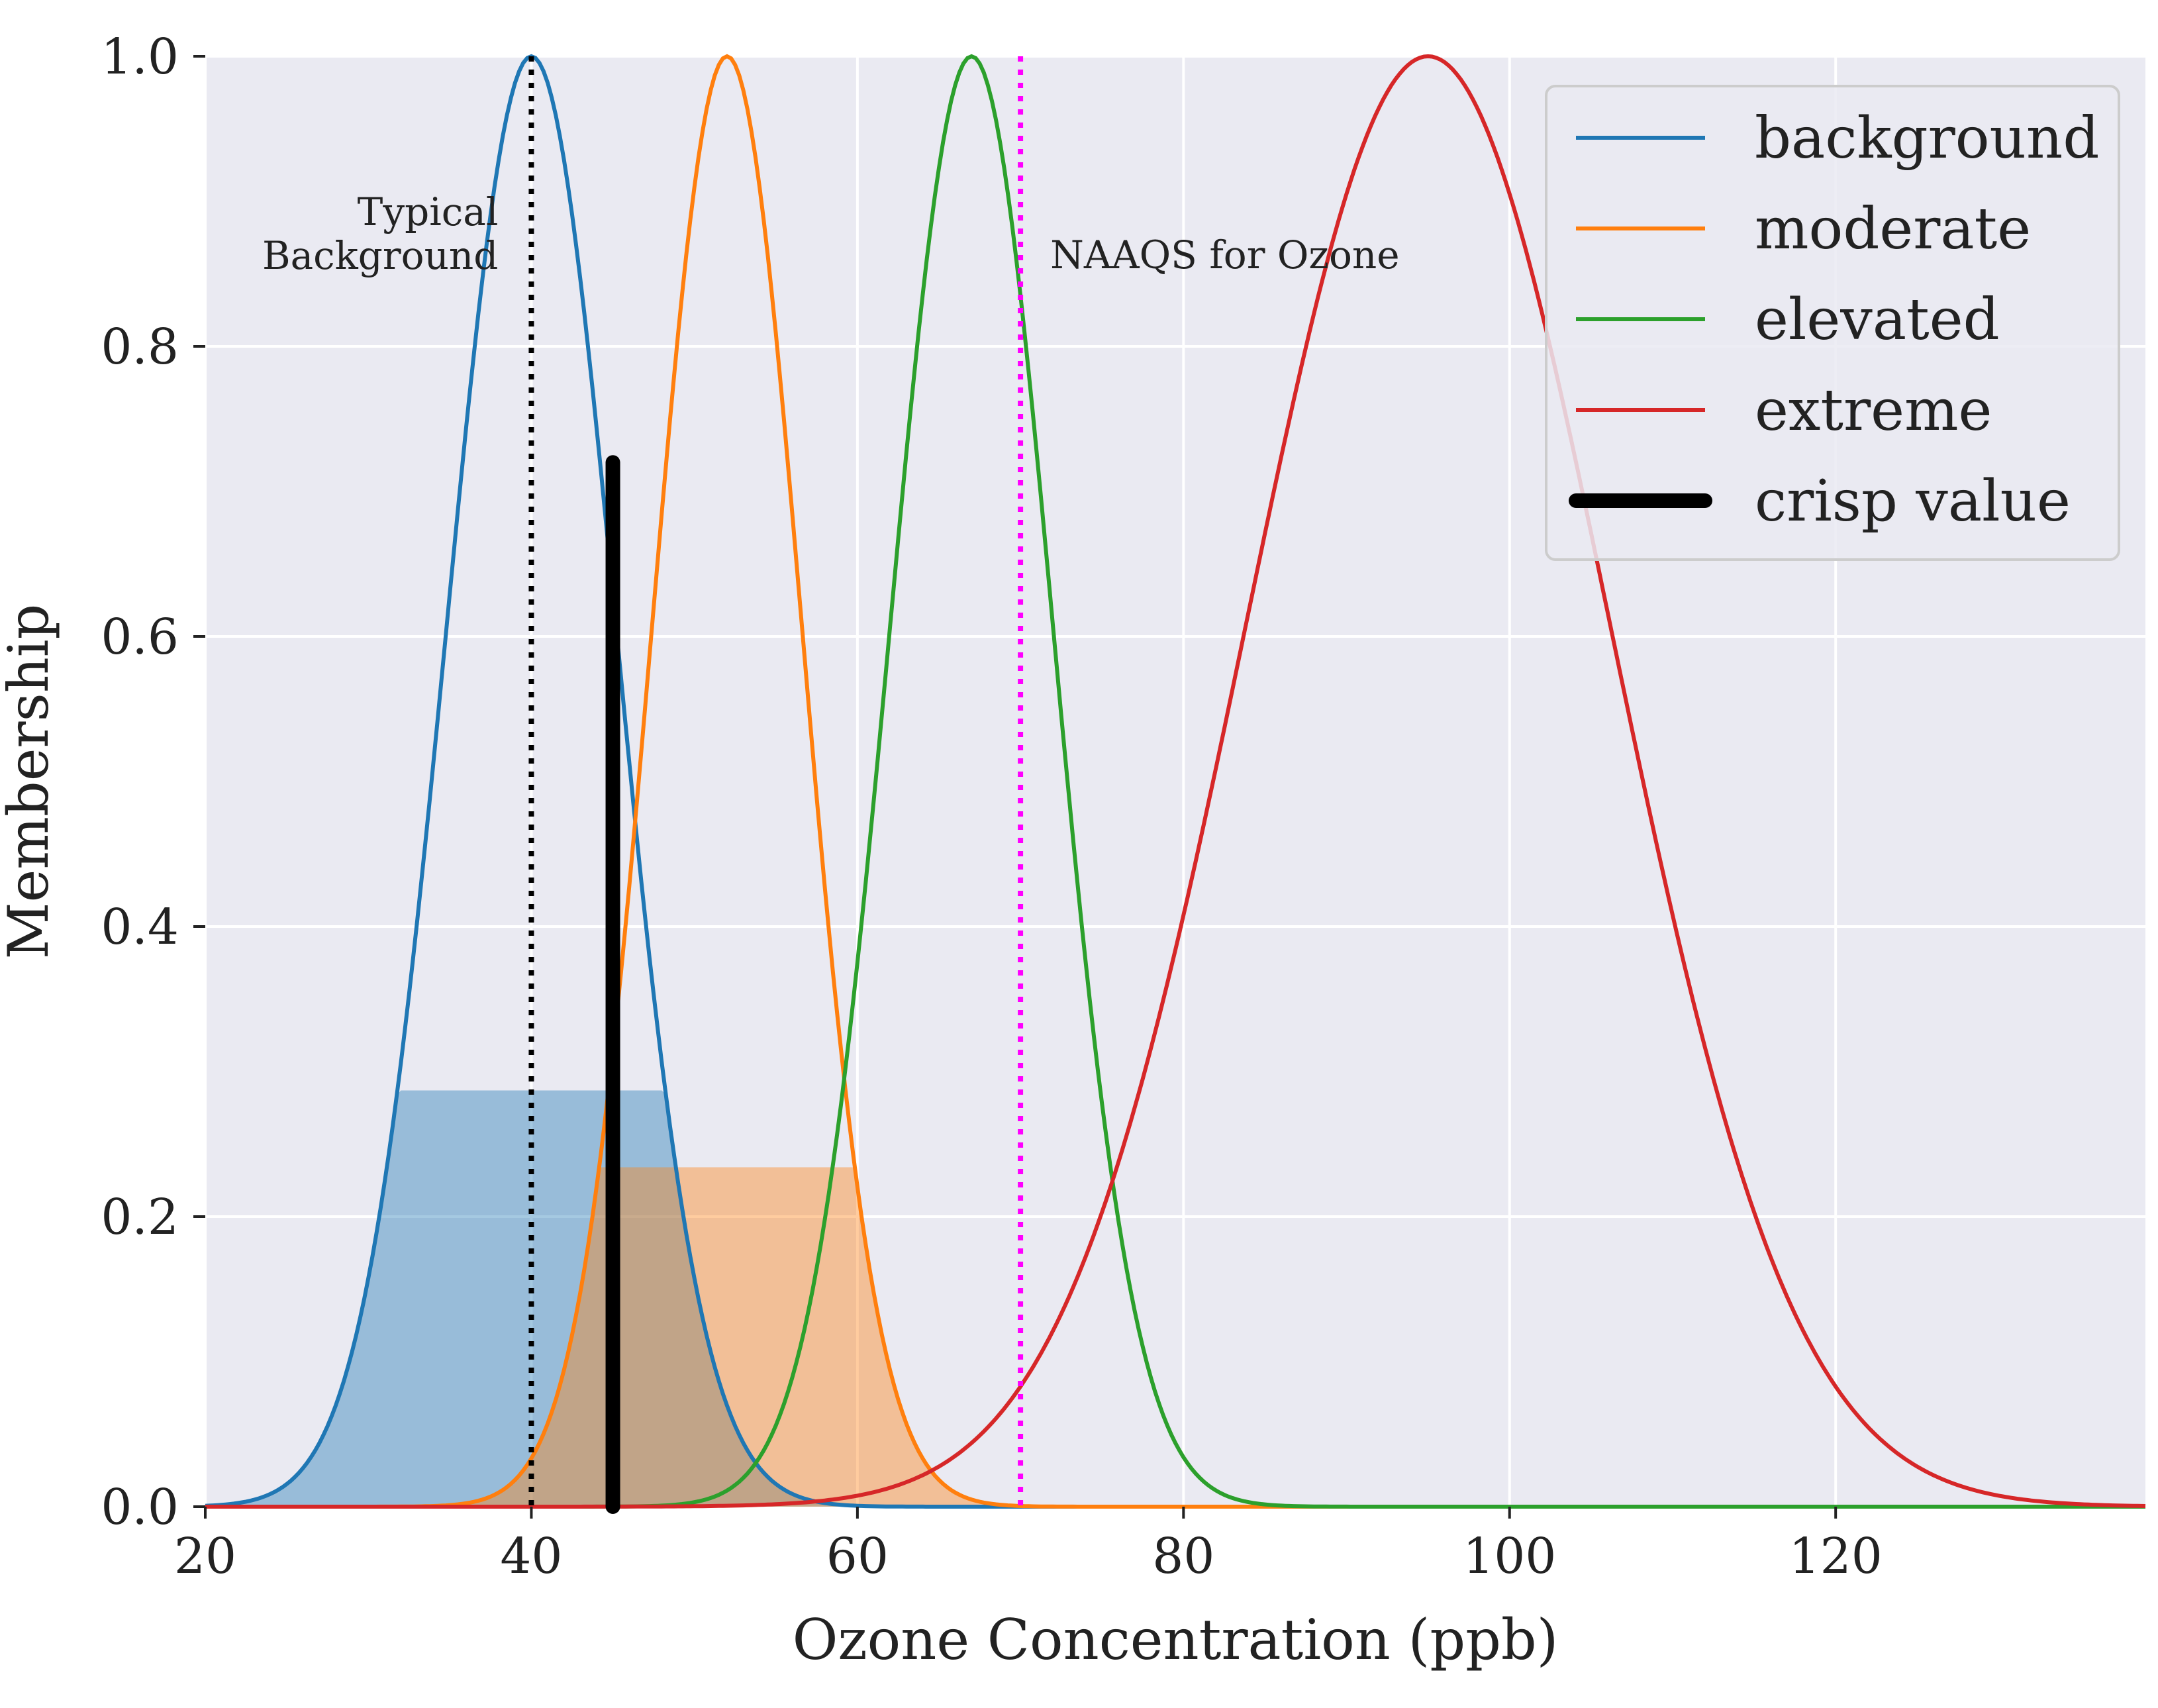 This screenshot has height=1708, width=2158. Describe the element at coordinates (140, 57) in the screenshot. I see `y-tick-label: 1.0` at that location.